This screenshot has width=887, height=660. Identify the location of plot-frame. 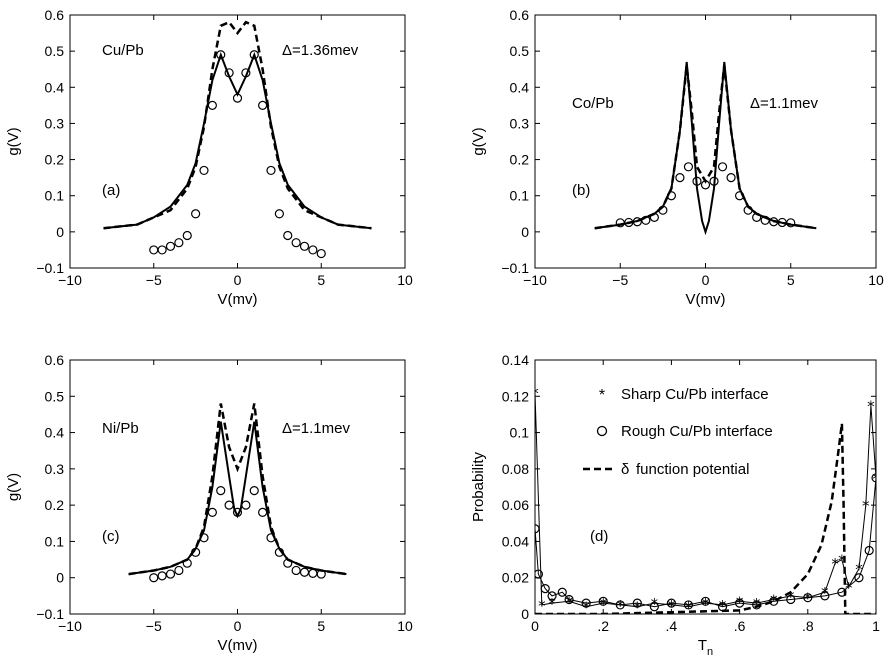
(237, 487).